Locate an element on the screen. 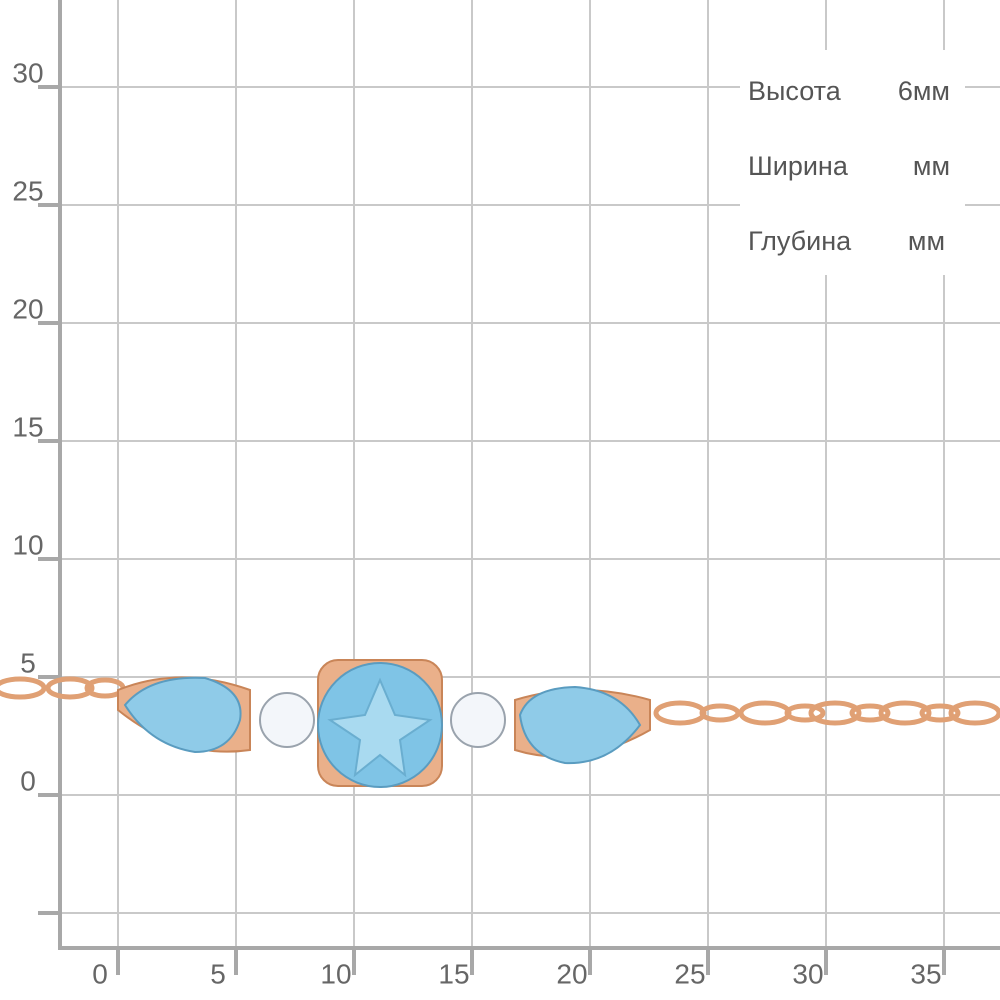 This screenshot has width=1000, height=1000. dimension-value: 6мм is located at coordinates (924, 91).